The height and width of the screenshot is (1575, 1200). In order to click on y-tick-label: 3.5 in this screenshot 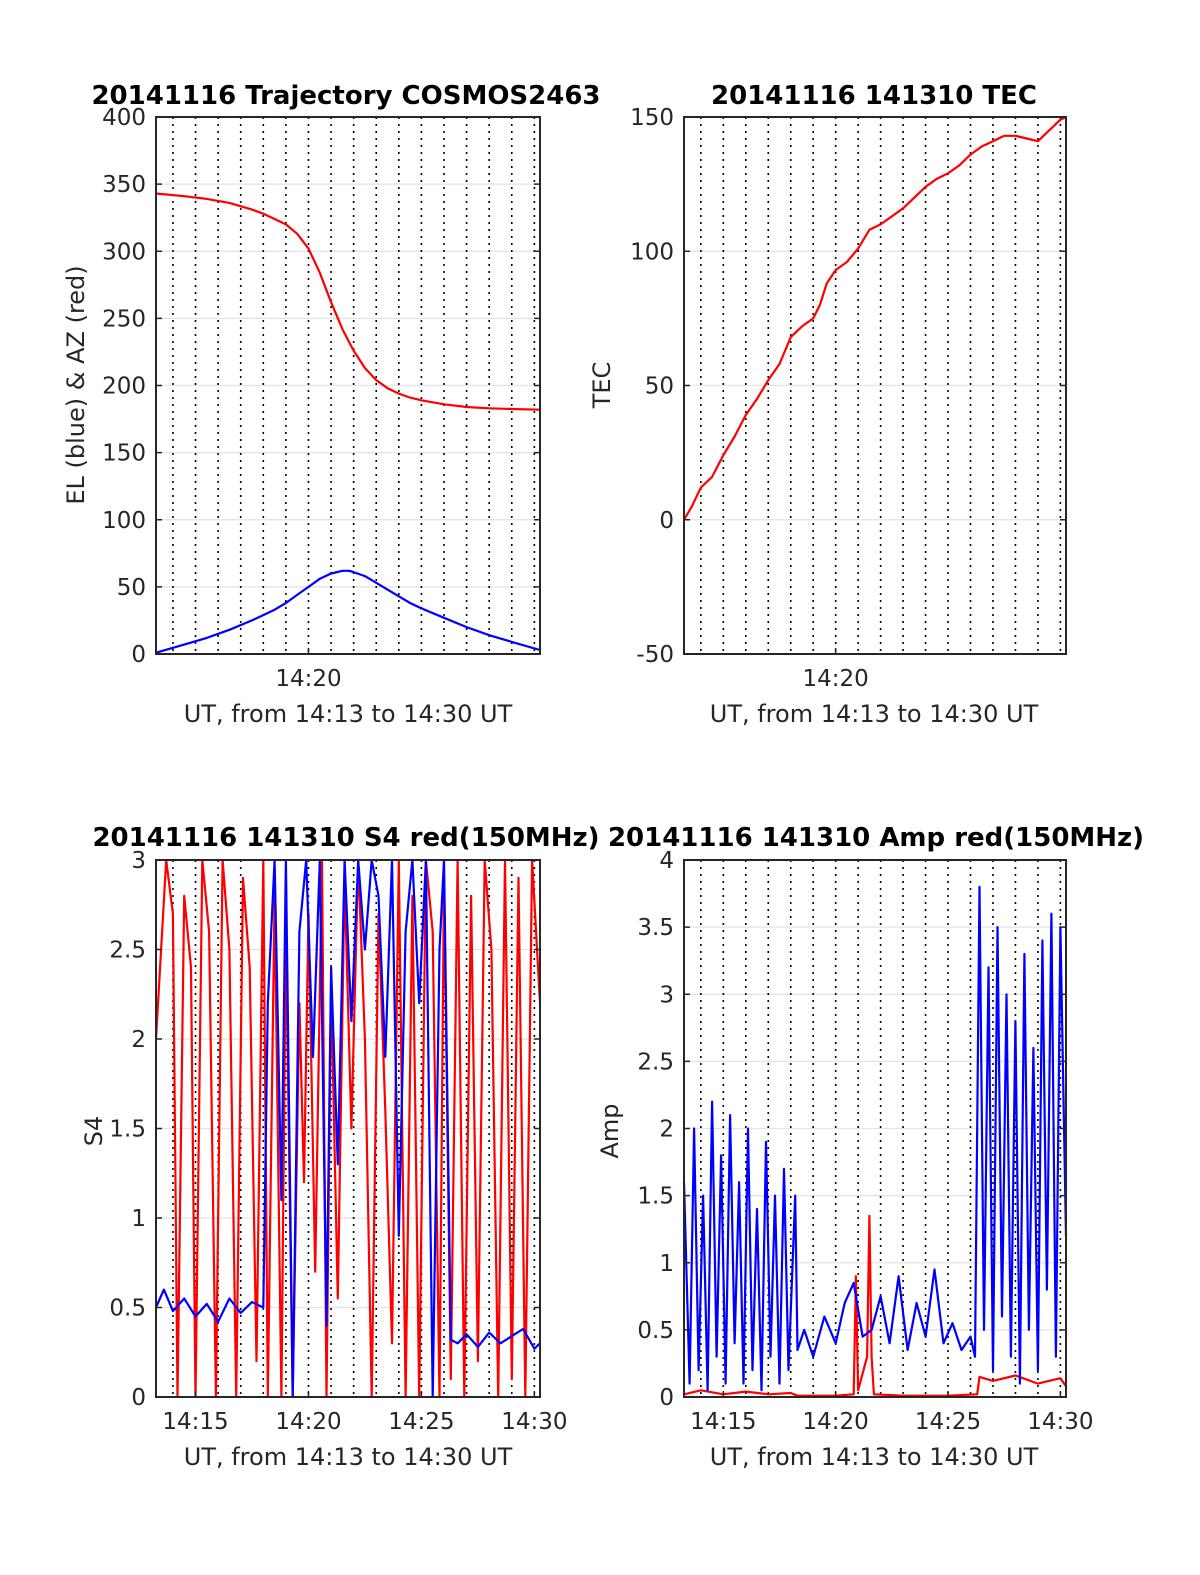, I will do `click(655, 928)`.